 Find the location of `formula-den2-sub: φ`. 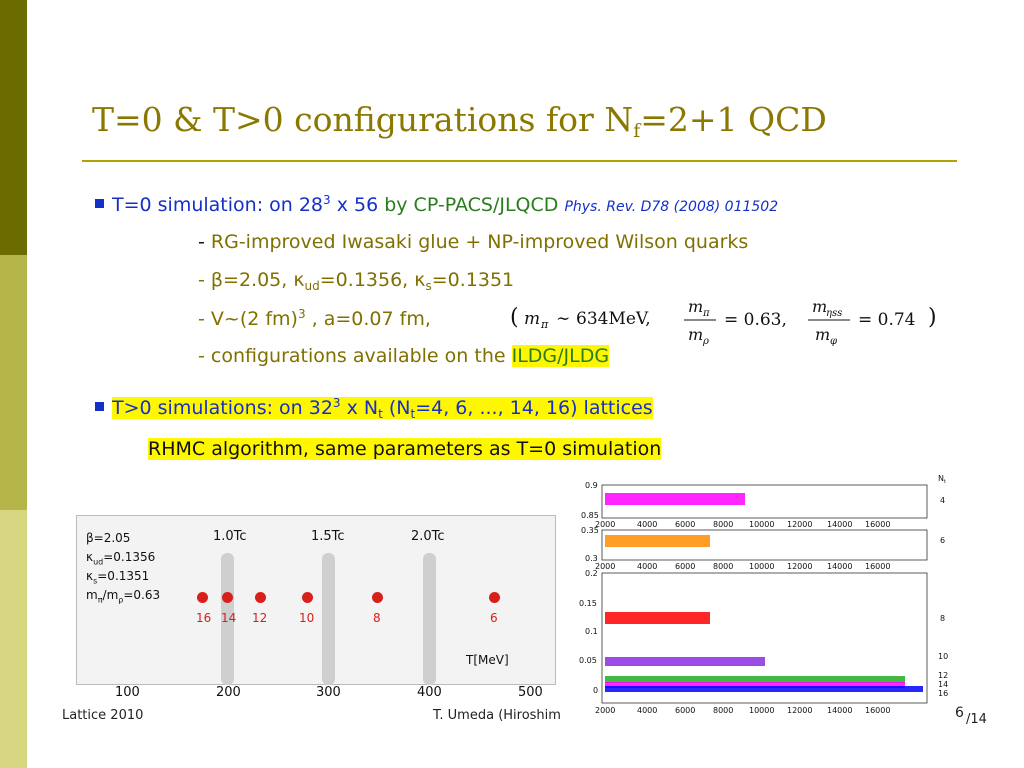

formula-den2-sub: φ is located at coordinates (833, 341).